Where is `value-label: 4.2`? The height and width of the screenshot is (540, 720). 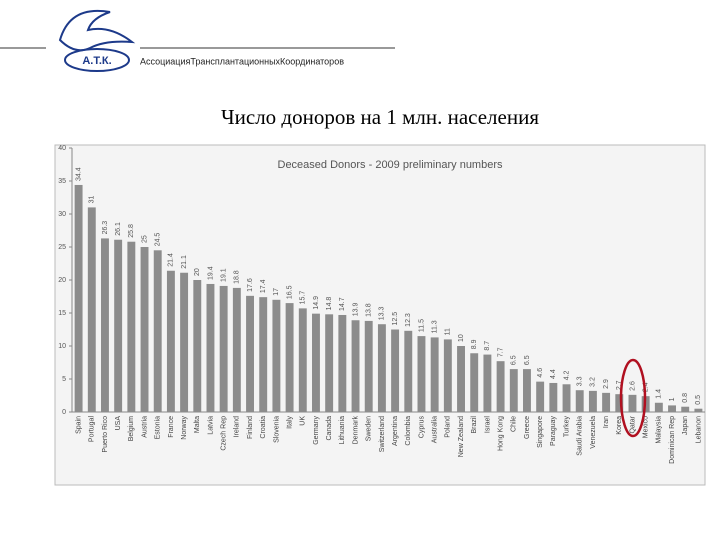 value-label: 4.2 is located at coordinates (566, 375).